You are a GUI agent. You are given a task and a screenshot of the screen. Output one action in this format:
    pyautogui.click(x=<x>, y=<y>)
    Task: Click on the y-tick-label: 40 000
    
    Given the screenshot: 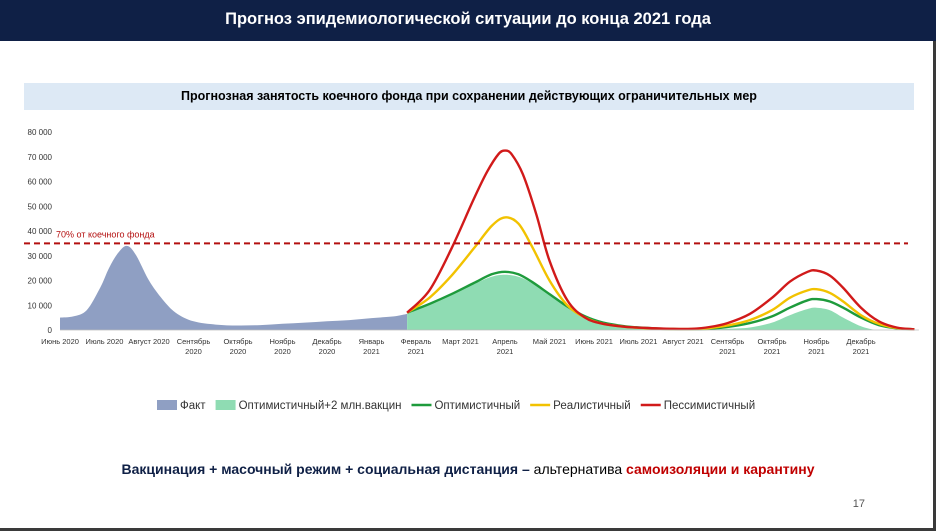 What is the action you would take?
    pyautogui.click(x=40, y=231)
    